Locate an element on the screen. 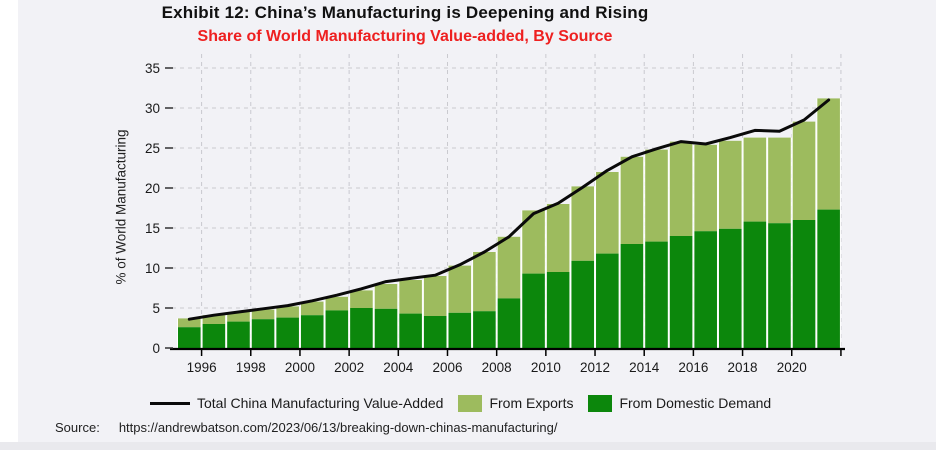  y-tick-label: 10 is located at coordinates (152, 268).